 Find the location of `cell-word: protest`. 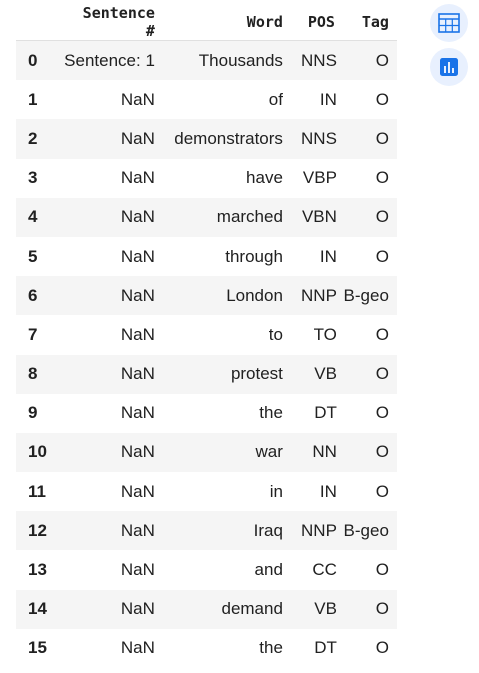

cell-word: protest is located at coordinates (226, 374).